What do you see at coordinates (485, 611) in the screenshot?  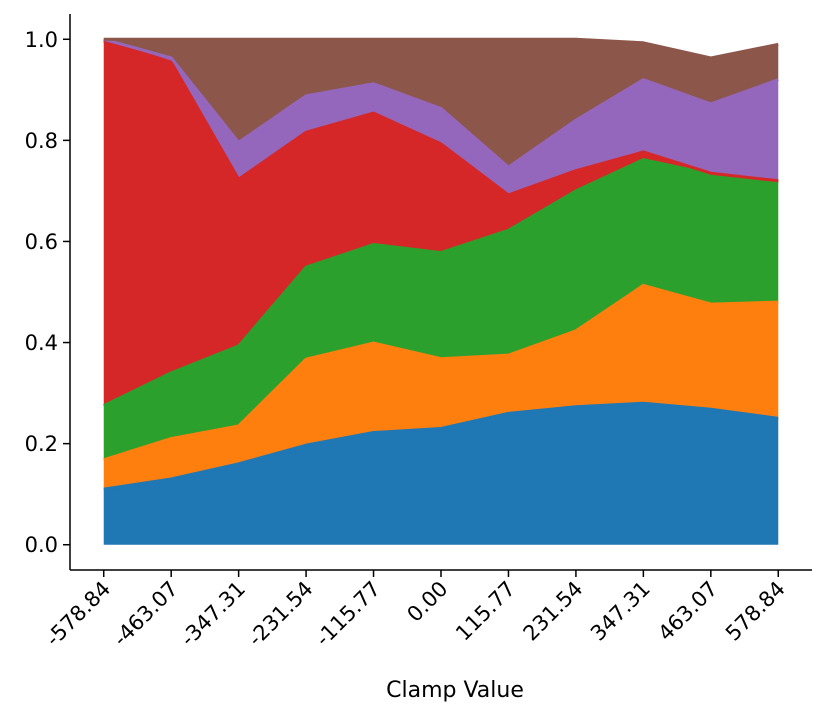 I see `x-tick-label: 115.77` at bounding box center [485, 611].